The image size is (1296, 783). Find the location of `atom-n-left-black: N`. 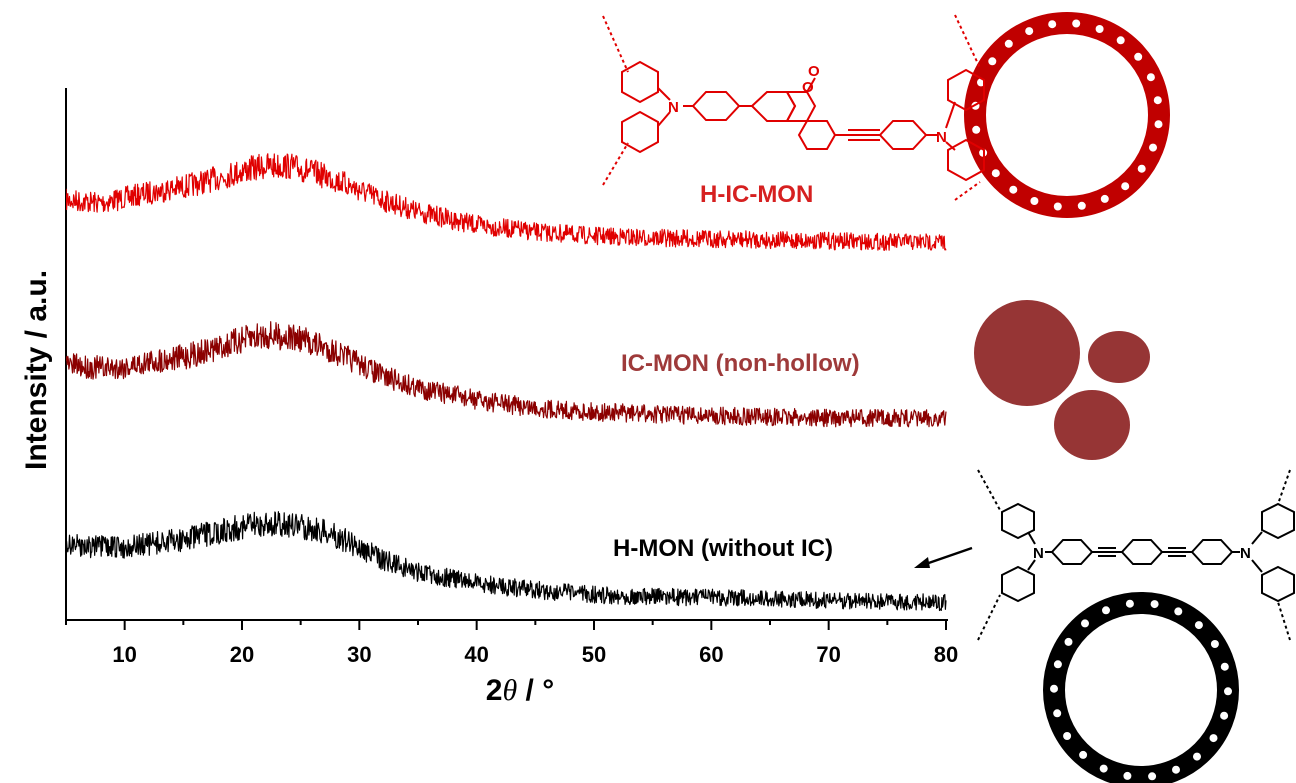

atom-n-left-black: N is located at coordinates (1038, 553).